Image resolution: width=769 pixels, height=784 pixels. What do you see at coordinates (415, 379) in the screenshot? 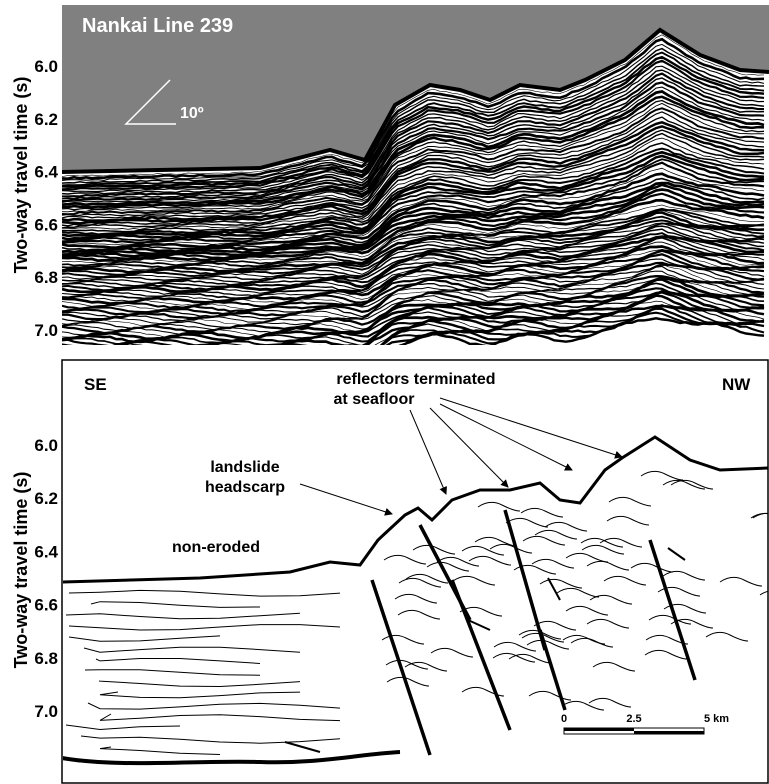
I see `annotation: reflectors terminated` at bounding box center [415, 379].